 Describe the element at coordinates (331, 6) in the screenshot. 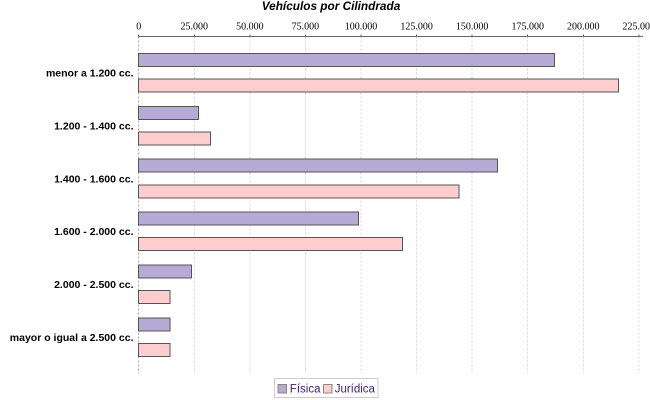

I see `svg-text: Vehículos por Cilindrada` at that location.